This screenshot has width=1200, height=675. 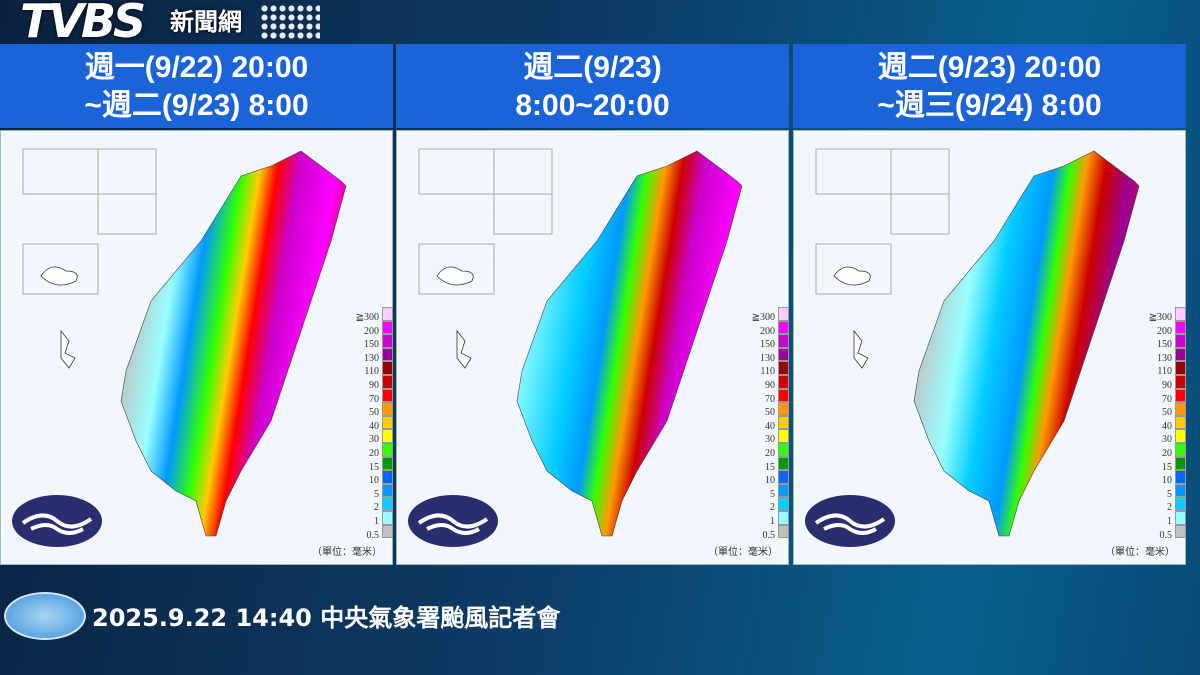 I want to click on legend-label: 30, so click(x=1167, y=440).